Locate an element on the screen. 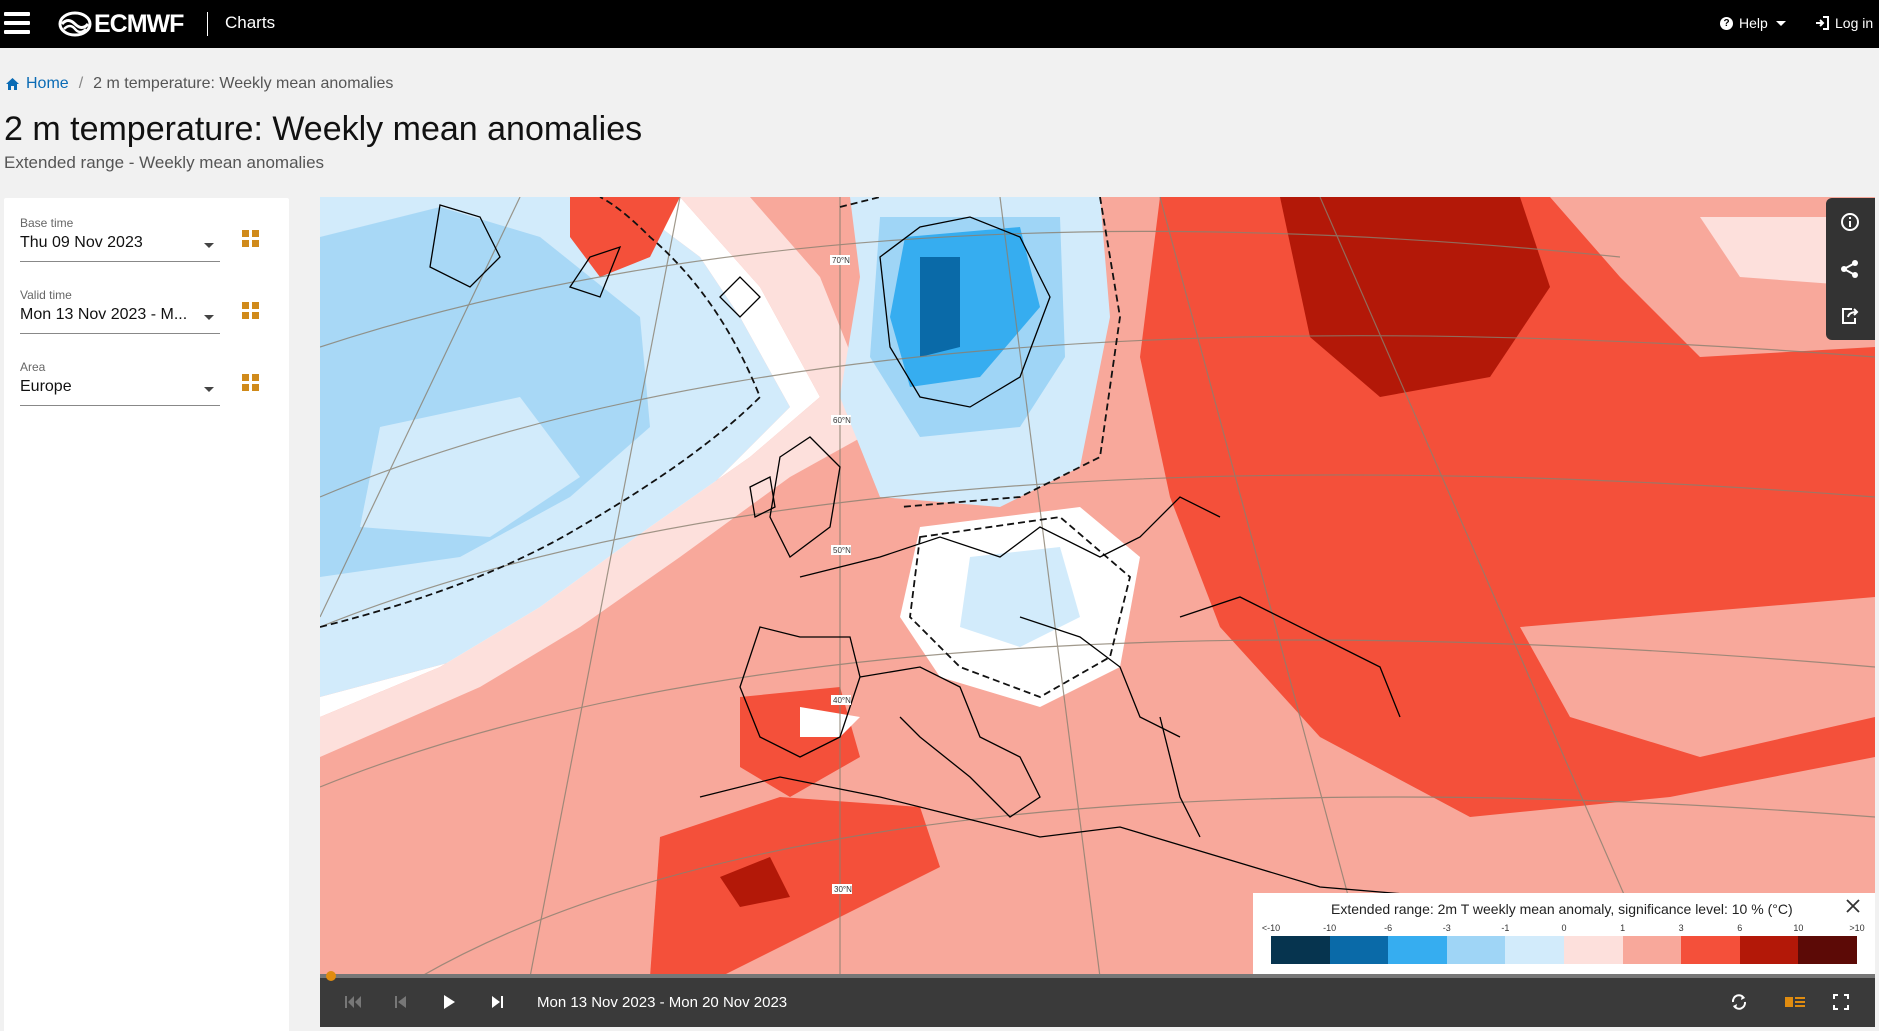 This screenshot has width=1879, height=1031. base-time-select: Thu 09 Nov 2023 is located at coordinates (120, 248).